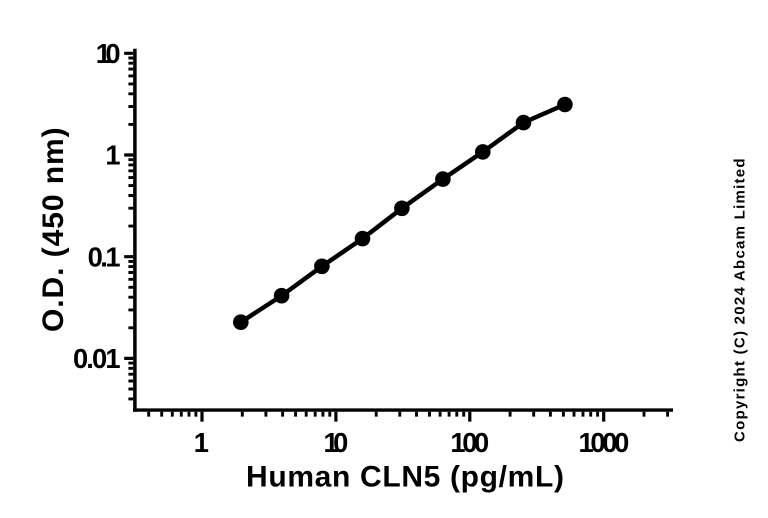 This screenshot has width=768, height=518. Describe the element at coordinates (469, 442) in the screenshot. I see `svg-text: 100` at that location.